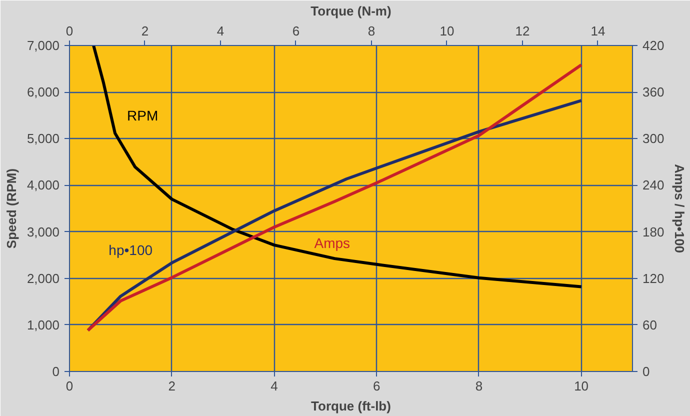 The height and width of the screenshot is (416, 690). What do you see at coordinates (653, 185) in the screenshot?
I see `y2-tick-label: 240` at bounding box center [653, 185].